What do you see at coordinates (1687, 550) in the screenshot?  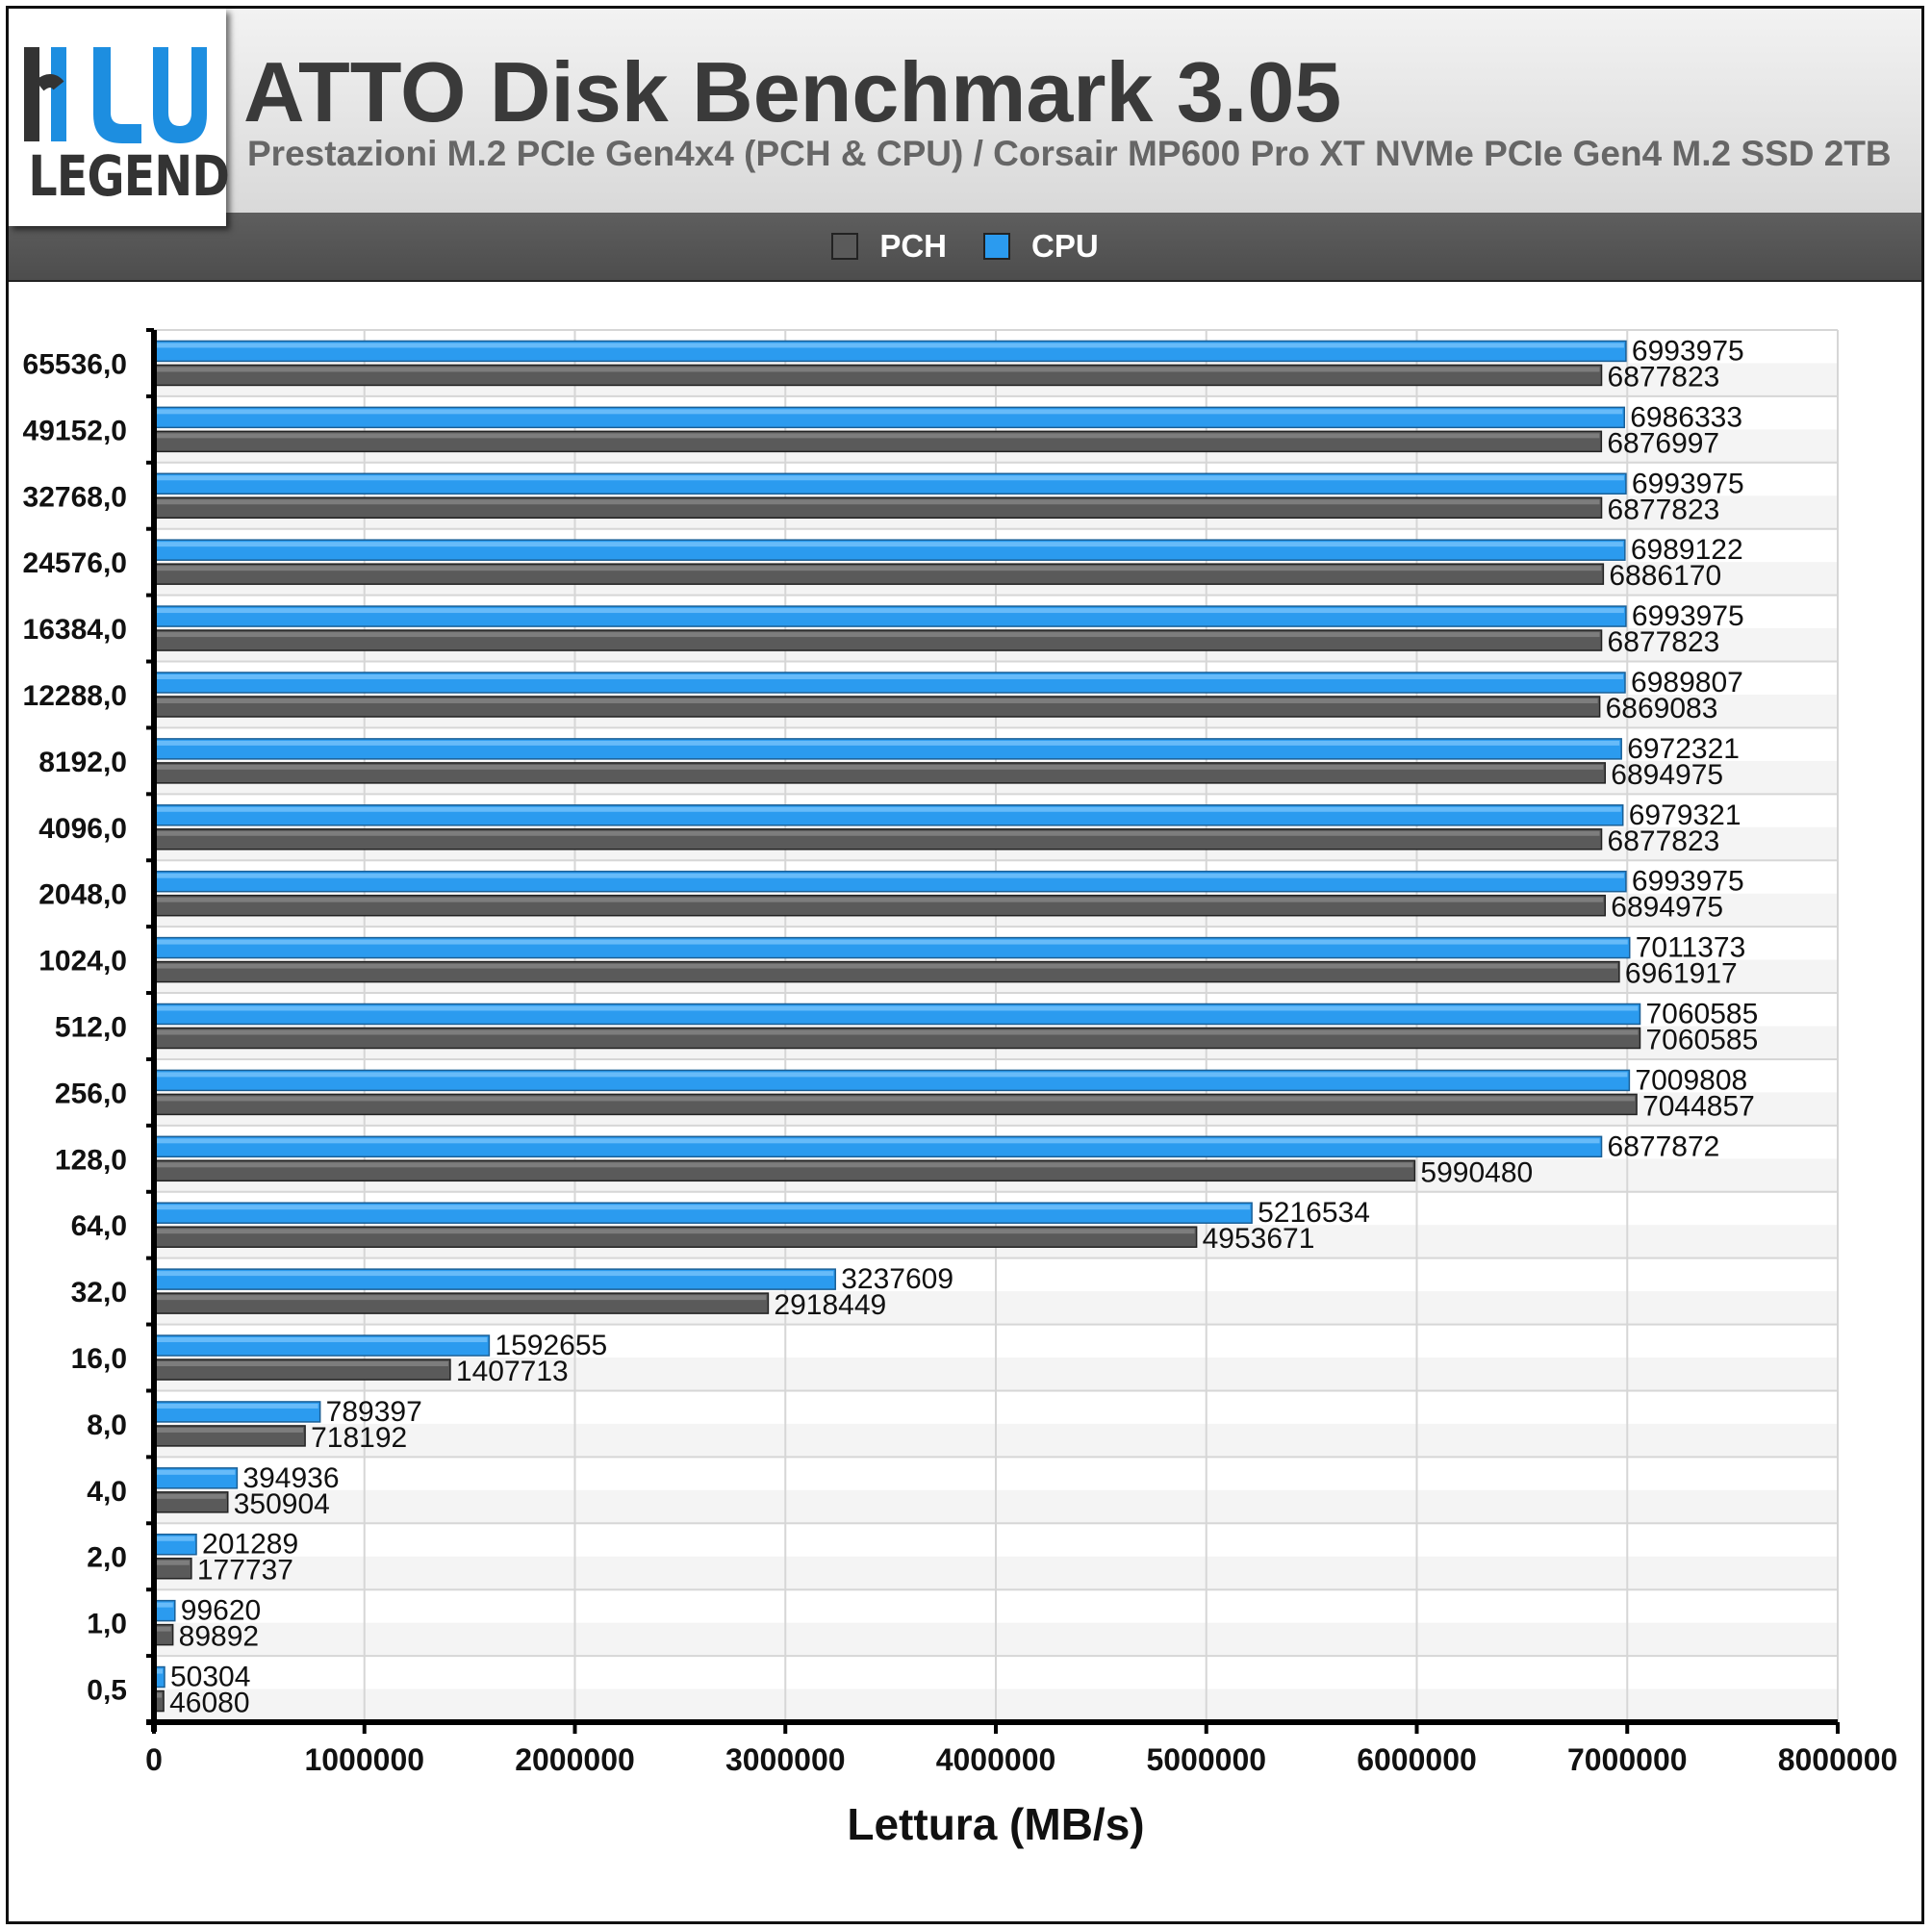 I see `data-label-cpu: 6989122` at bounding box center [1687, 550].